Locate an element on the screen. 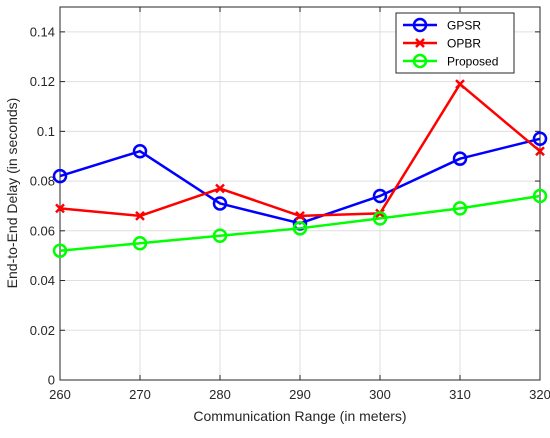 Image resolution: width=550 pixels, height=438 pixels. legend: GPSR OPBR Proposed is located at coordinates (455, 43).